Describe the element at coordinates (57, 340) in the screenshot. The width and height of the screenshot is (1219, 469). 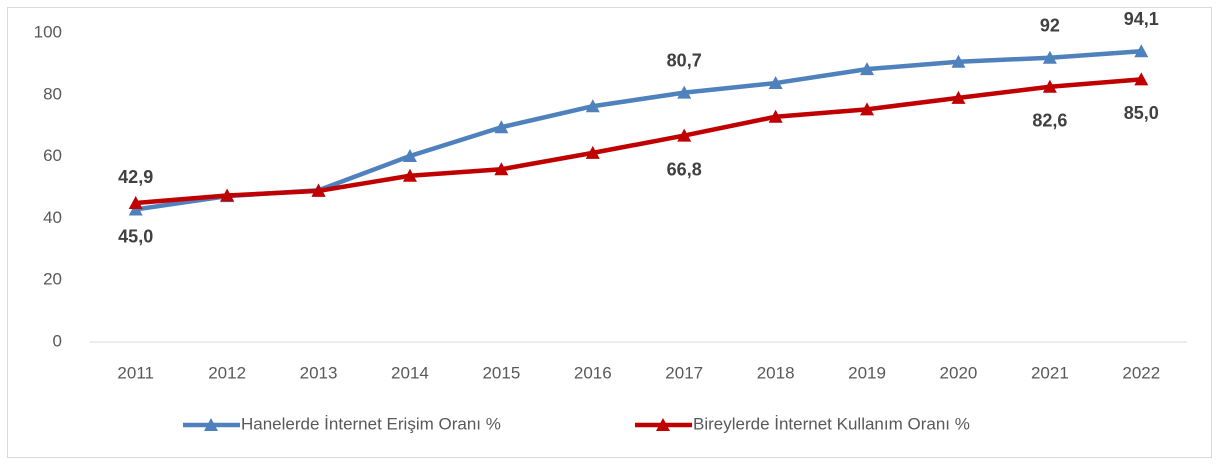
I see `y-tick-label: 0` at that location.